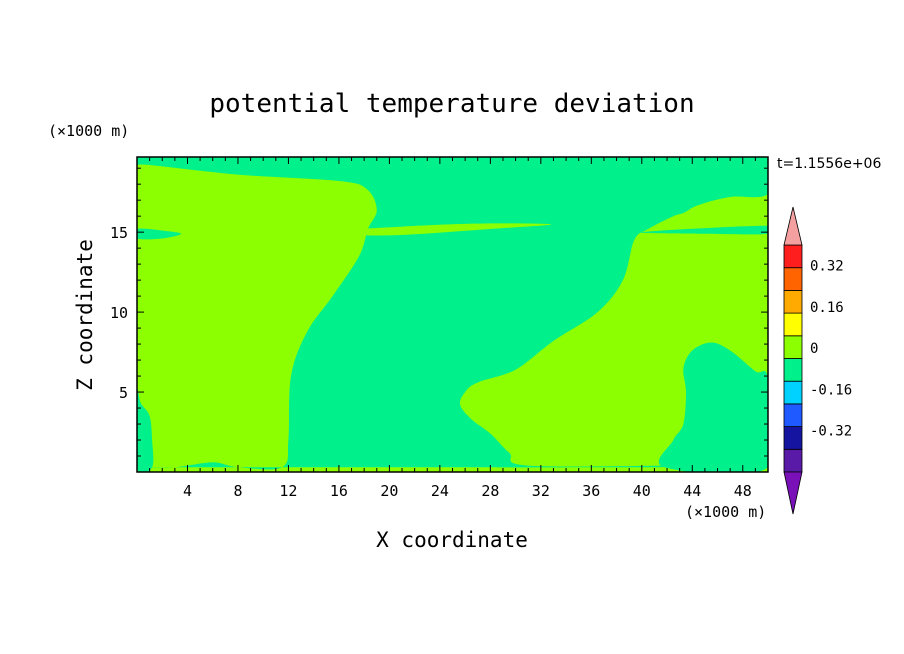 The width and height of the screenshot is (904, 654). I want to click on x-tick-label: 16, so click(339, 491).